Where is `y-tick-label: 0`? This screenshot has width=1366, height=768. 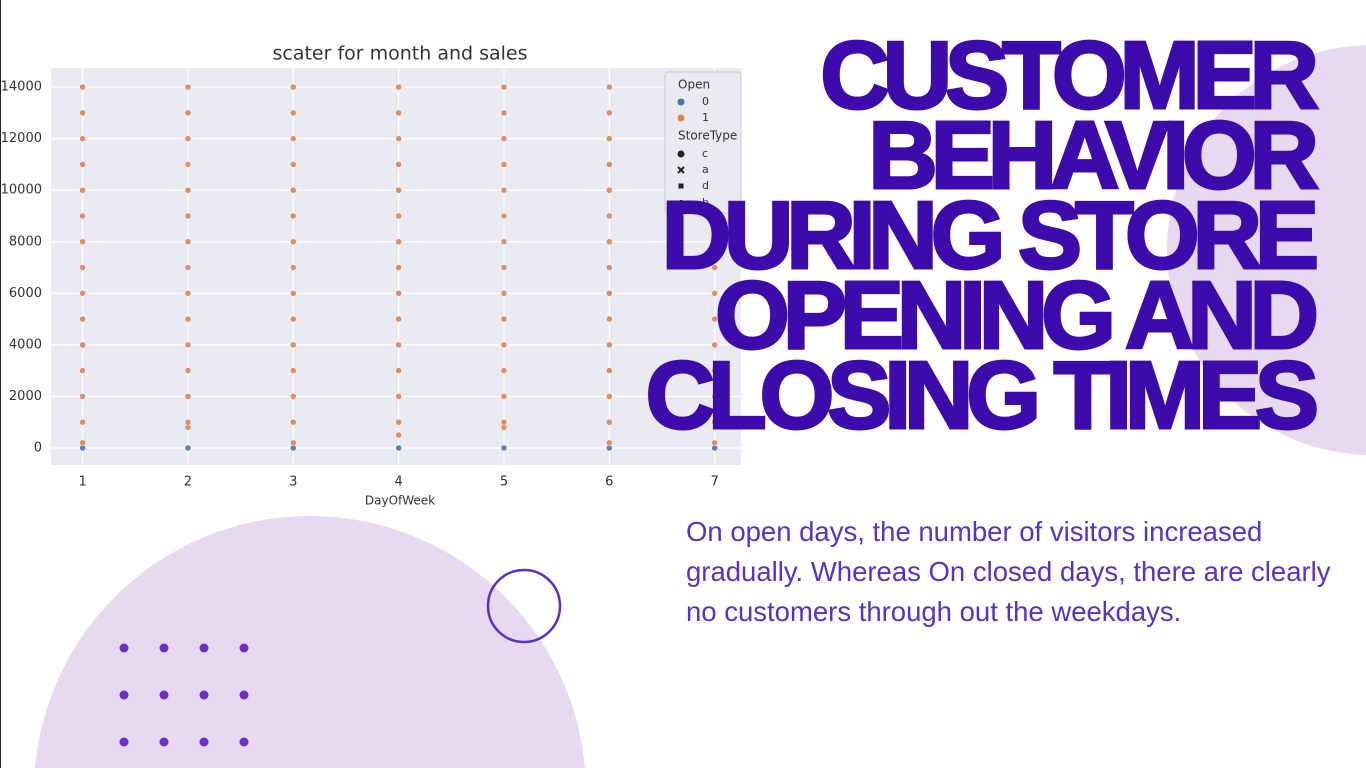
y-tick-label: 0 is located at coordinates (38, 447).